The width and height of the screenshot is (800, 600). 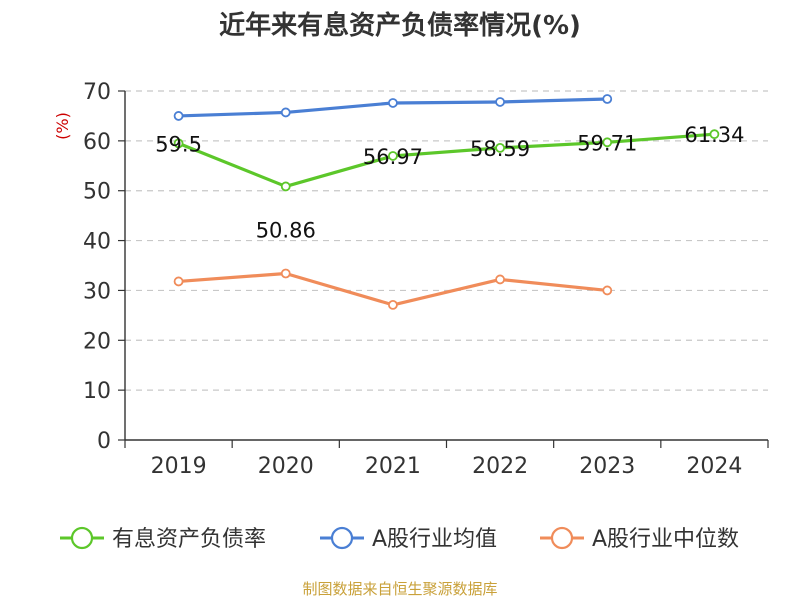 What do you see at coordinates (400, 25) in the screenshot?
I see `chart-title: 近年来有息资产负债率情况(%)` at bounding box center [400, 25].